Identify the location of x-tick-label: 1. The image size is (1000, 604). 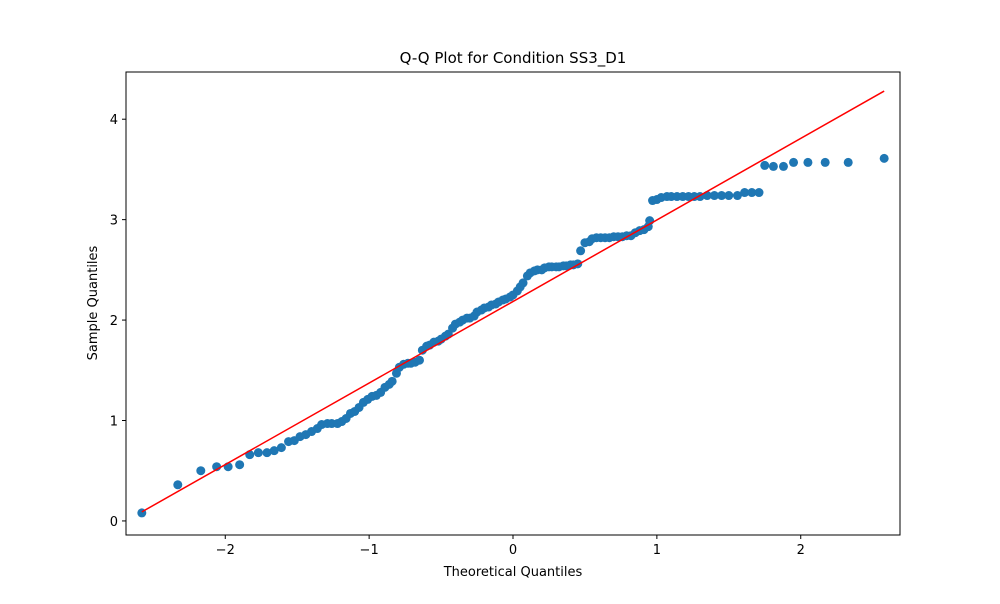
(657, 550).